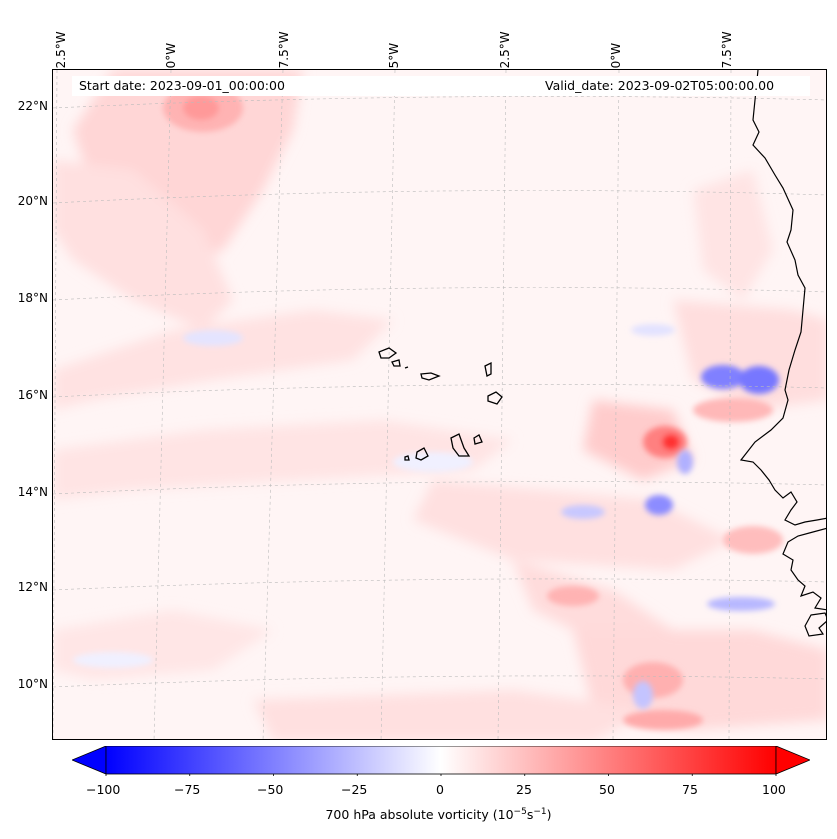 The width and height of the screenshot is (837, 839). Describe the element at coordinates (32, 201) in the screenshot. I see `lat-label-20n: 20°N` at that location.